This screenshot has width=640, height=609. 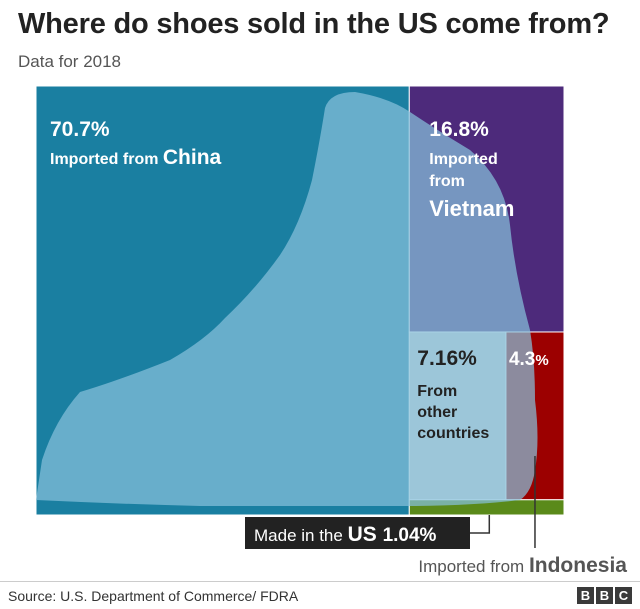 I want to click on data-label-other-name: other, so click(x=437, y=412).